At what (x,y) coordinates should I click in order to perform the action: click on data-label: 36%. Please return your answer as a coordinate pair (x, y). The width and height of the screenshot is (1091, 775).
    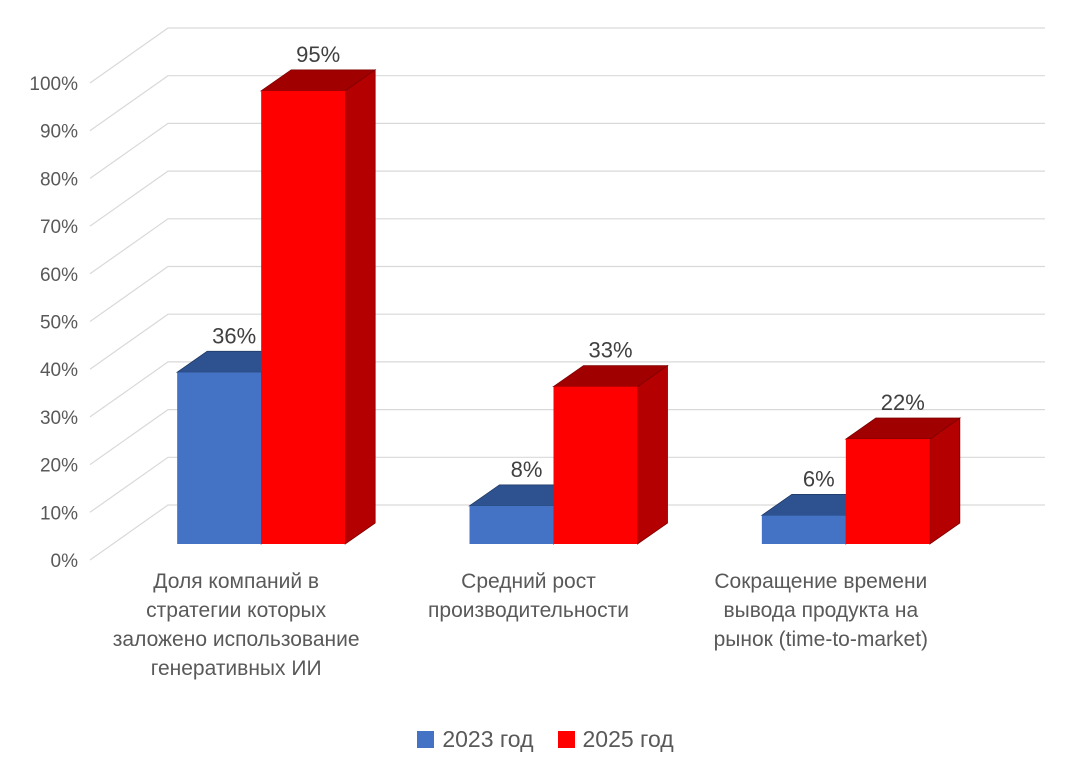
    Looking at the image, I should click on (234, 335).